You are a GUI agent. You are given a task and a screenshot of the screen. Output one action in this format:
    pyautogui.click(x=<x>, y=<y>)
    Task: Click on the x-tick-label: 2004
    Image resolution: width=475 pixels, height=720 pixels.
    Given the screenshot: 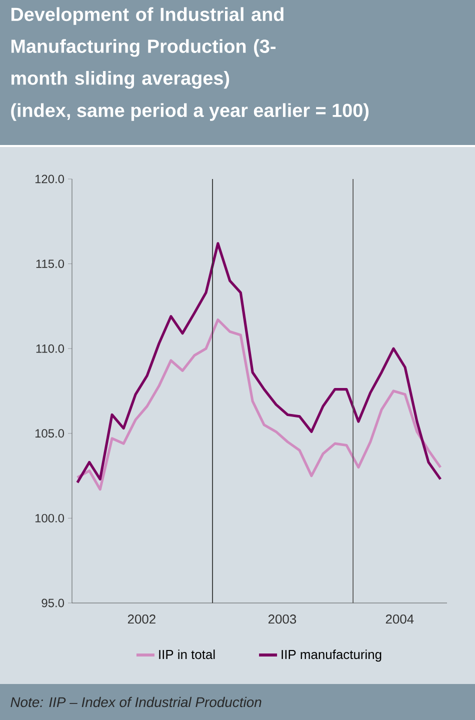 What is the action you would take?
    pyautogui.click(x=400, y=619)
    